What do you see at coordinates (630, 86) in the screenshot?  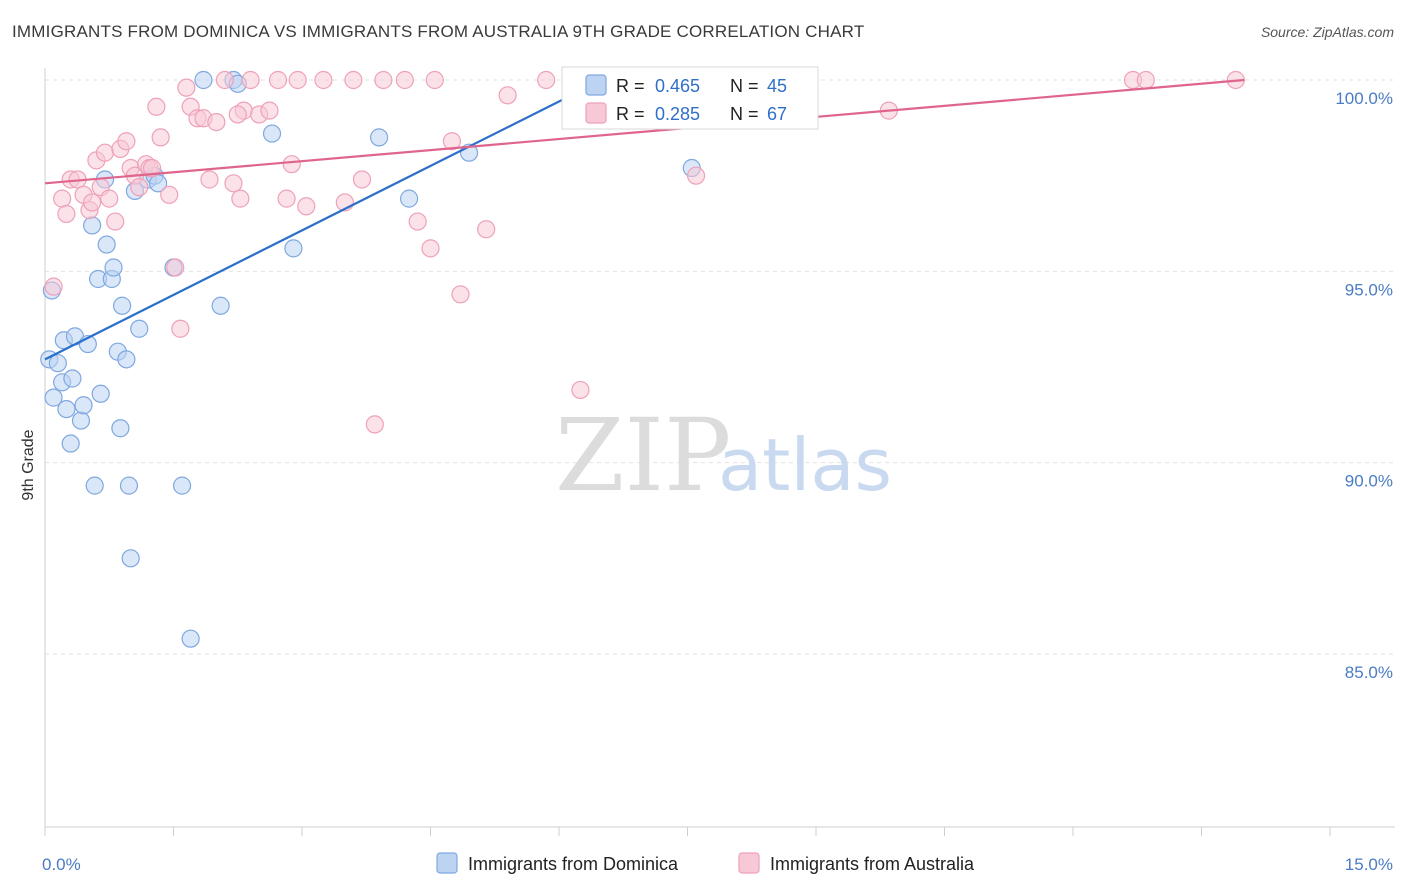 I see `legend-r-label-0: R =` at bounding box center [630, 86].